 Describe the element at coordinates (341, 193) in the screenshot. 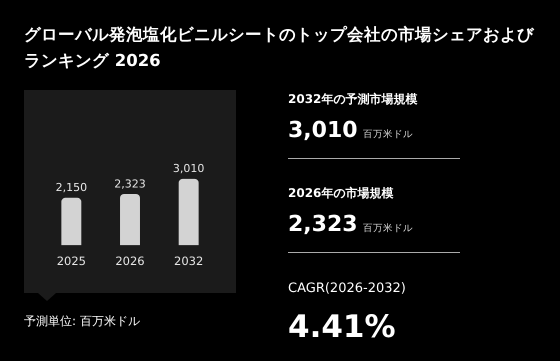

I see `text: 2026年の市場規模` at that location.